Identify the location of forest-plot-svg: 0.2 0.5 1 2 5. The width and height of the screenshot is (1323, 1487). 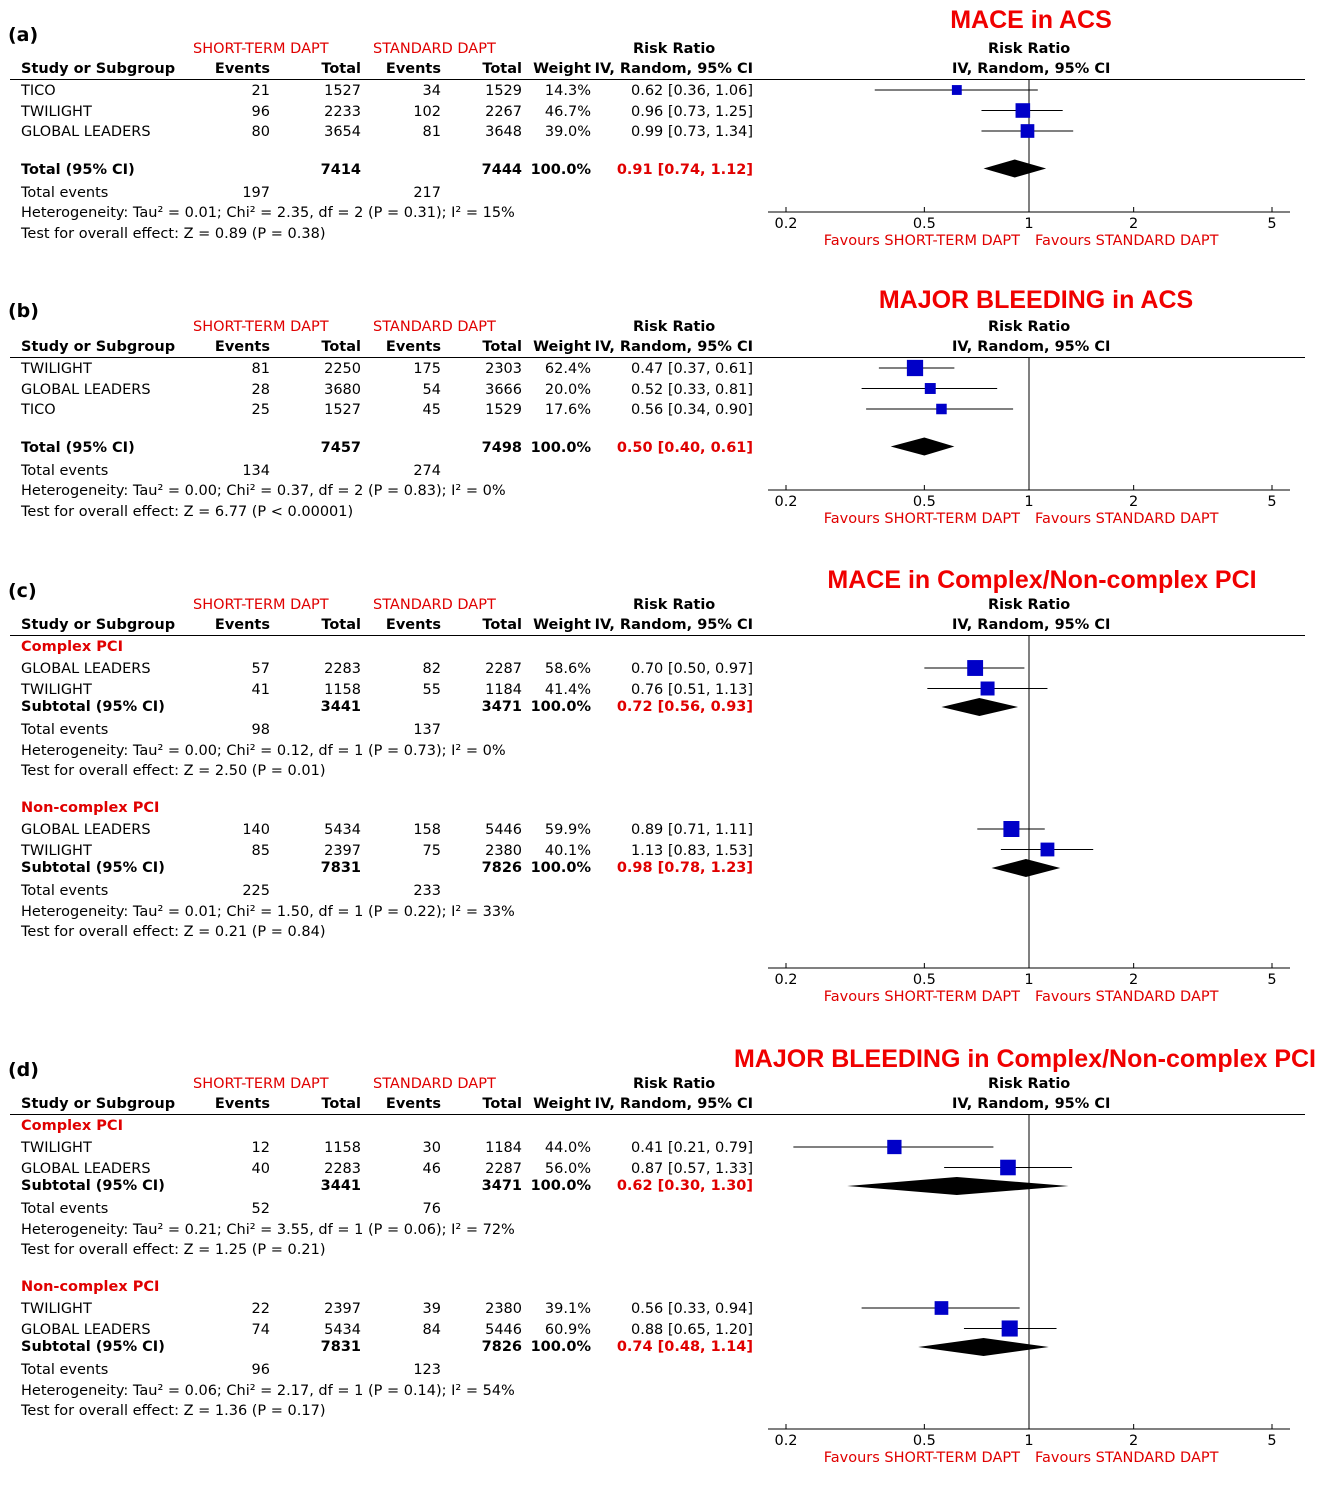
(1029, 156).